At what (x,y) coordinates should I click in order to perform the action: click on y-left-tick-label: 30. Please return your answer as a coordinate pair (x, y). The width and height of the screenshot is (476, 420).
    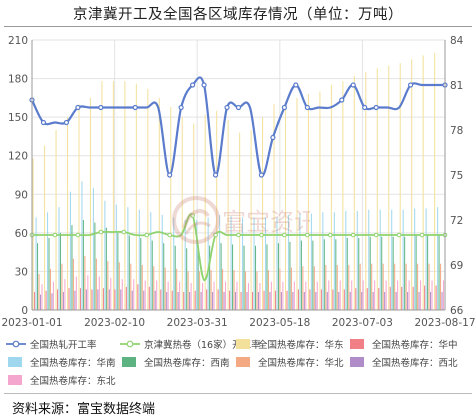
    Looking at the image, I should click on (21, 272).